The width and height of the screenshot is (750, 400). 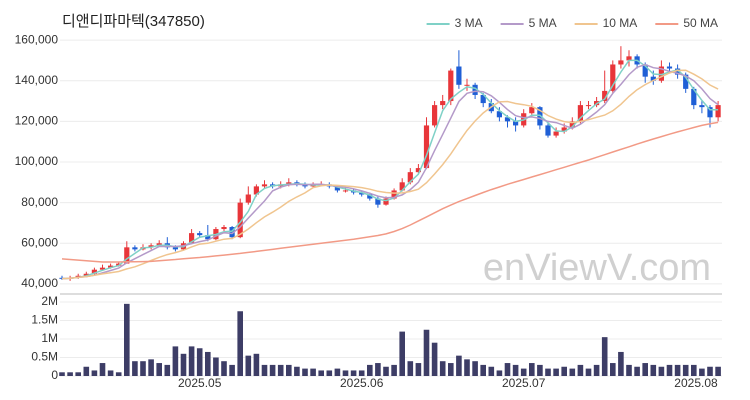 I want to click on y-tick-label: 0.5M, so click(x=44, y=357).